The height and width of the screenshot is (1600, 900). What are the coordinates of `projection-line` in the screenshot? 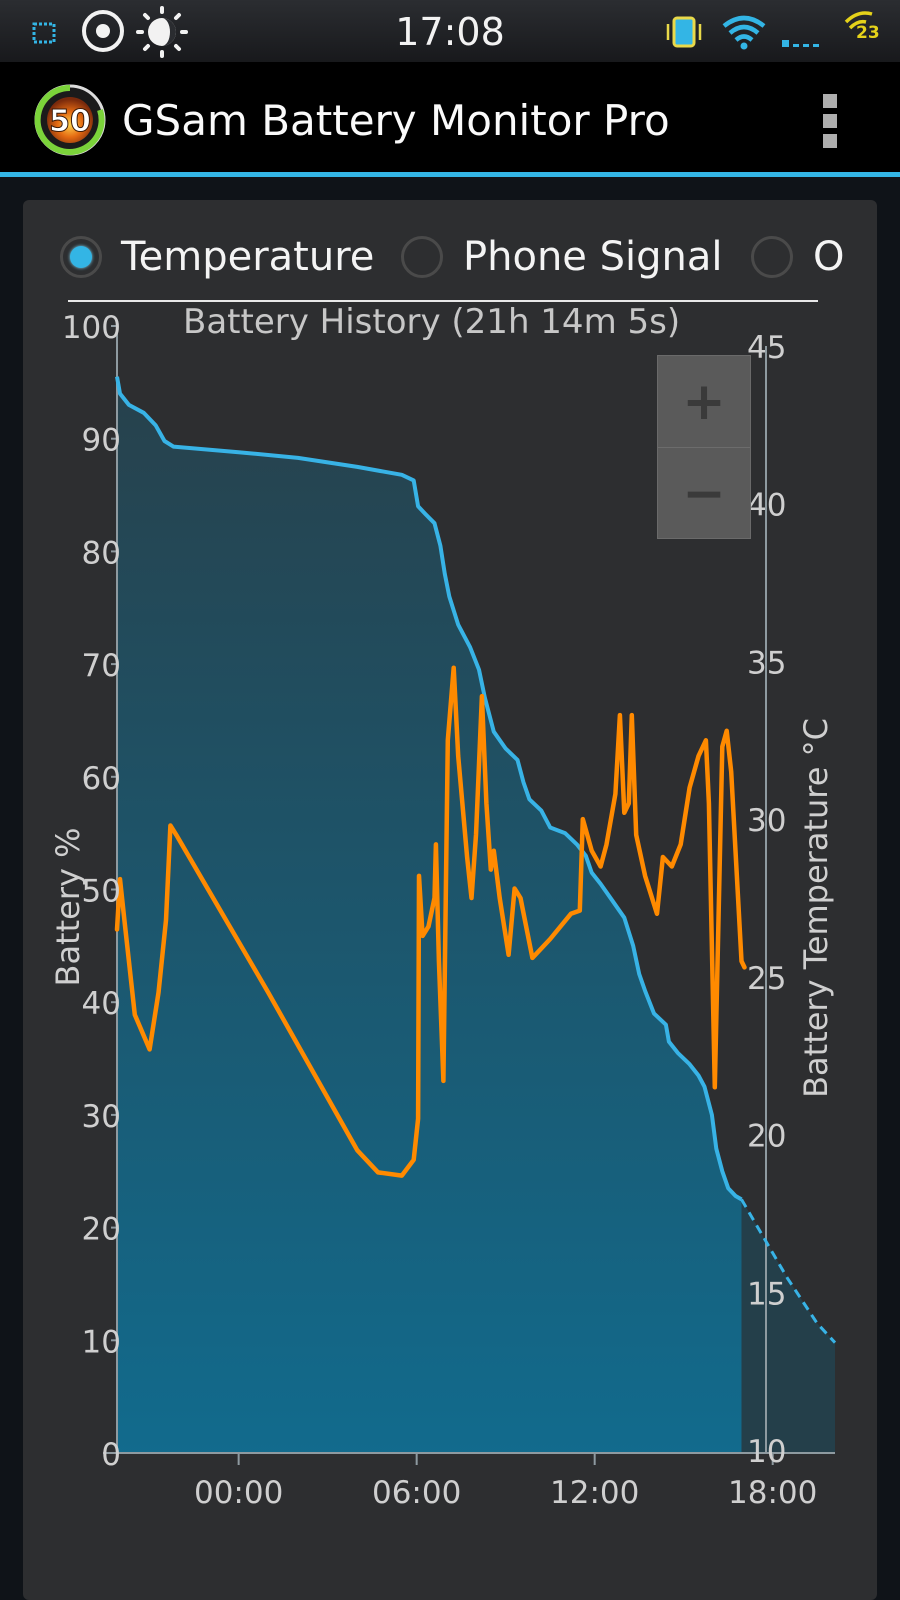 It's located at (788, 1271).